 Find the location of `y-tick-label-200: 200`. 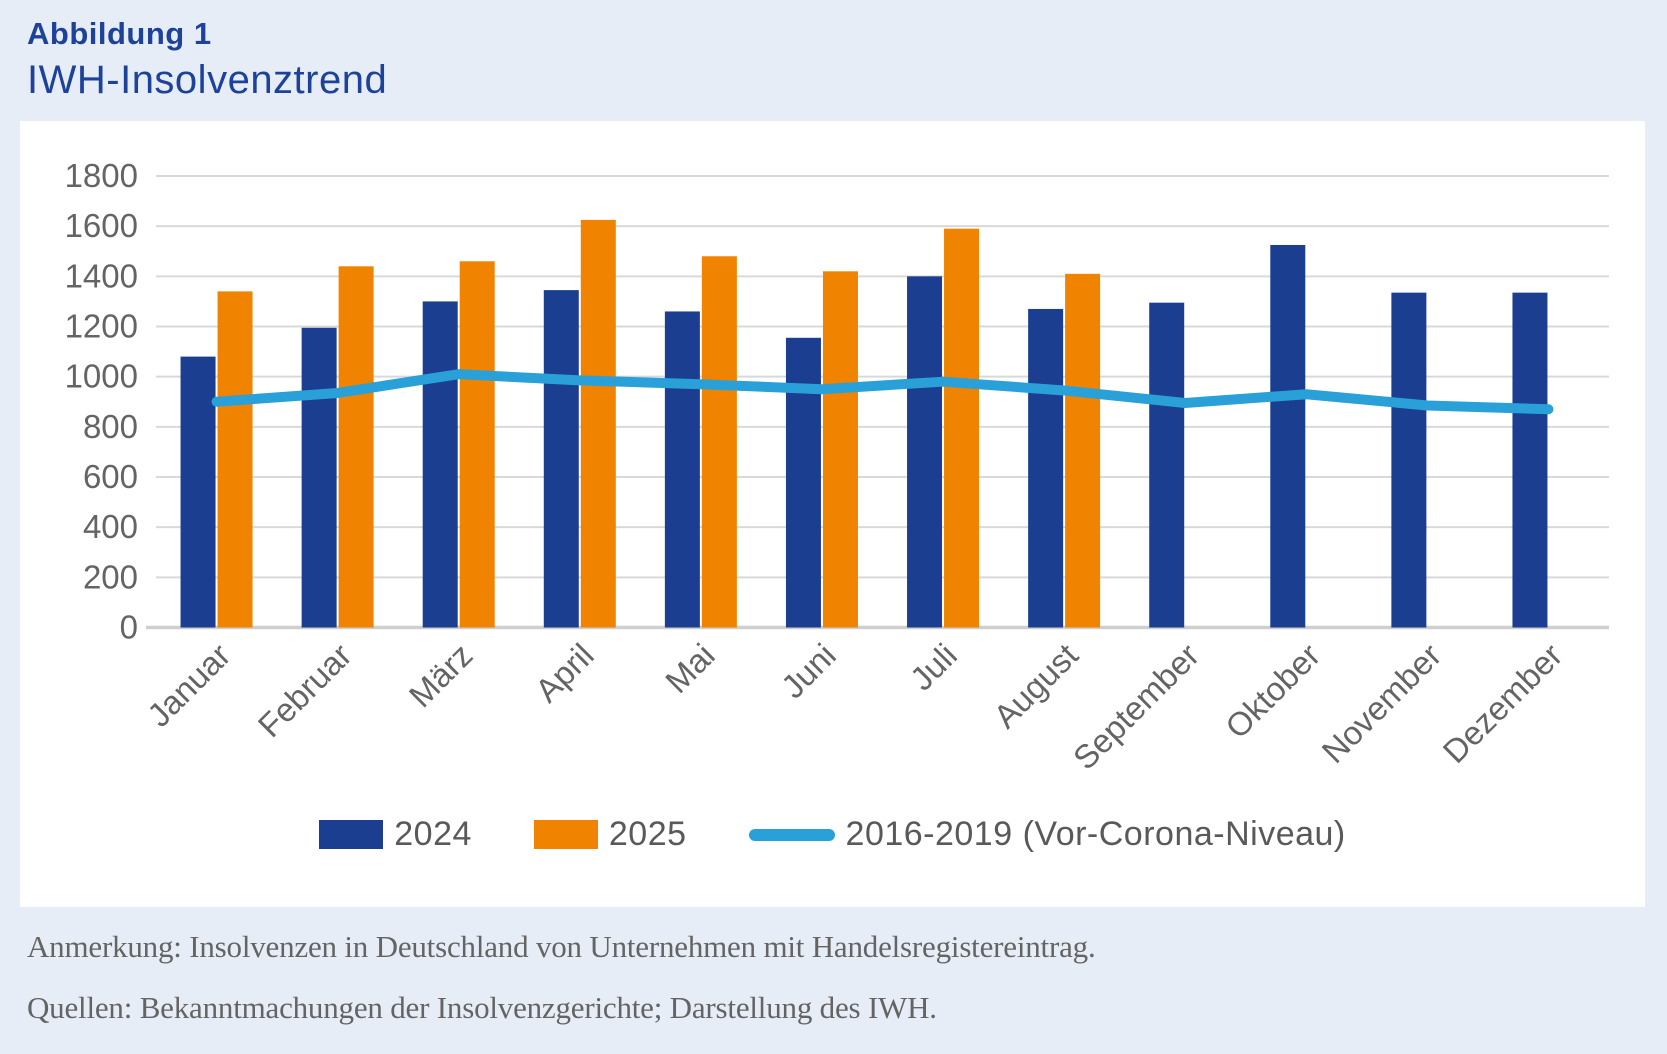

y-tick-label-200: 200 is located at coordinates (110, 576).